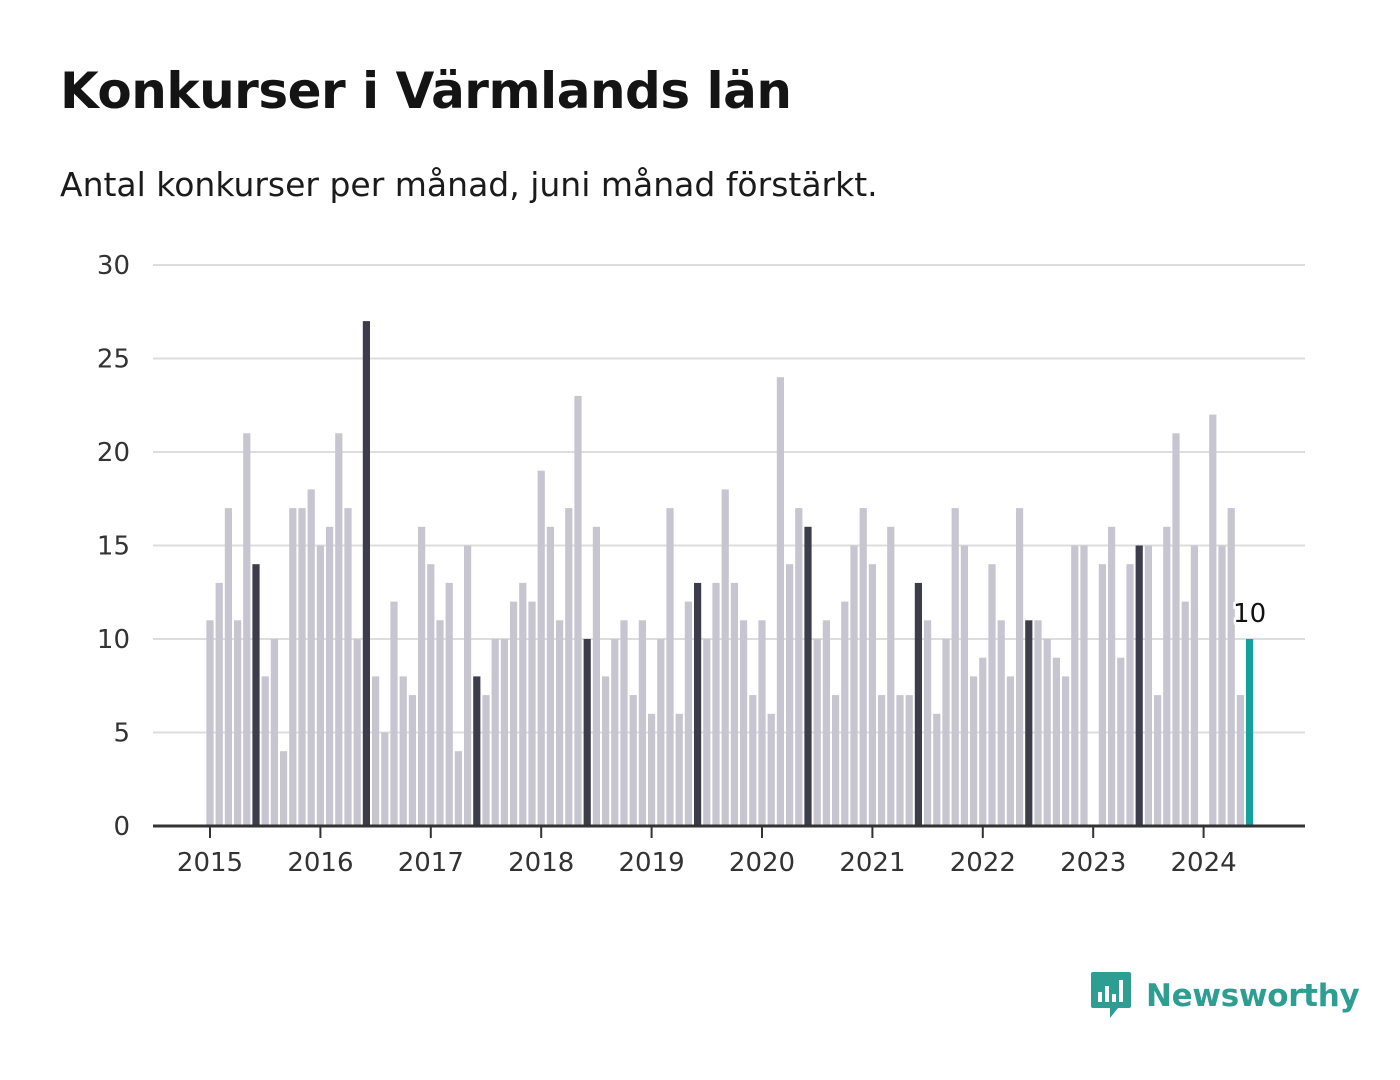 The width and height of the screenshot is (1400, 1080). I want to click on brand-logo: Newsworthy, so click(1225, 996).